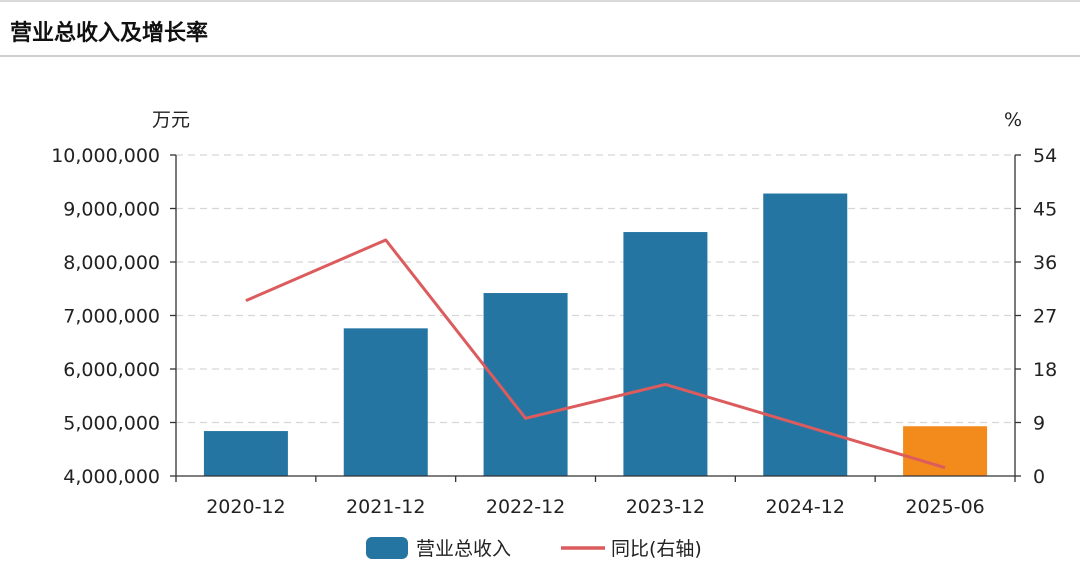 This screenshot has height=577, width=1080. I want to click on right-axis-unit: %, so click(1013, 120).